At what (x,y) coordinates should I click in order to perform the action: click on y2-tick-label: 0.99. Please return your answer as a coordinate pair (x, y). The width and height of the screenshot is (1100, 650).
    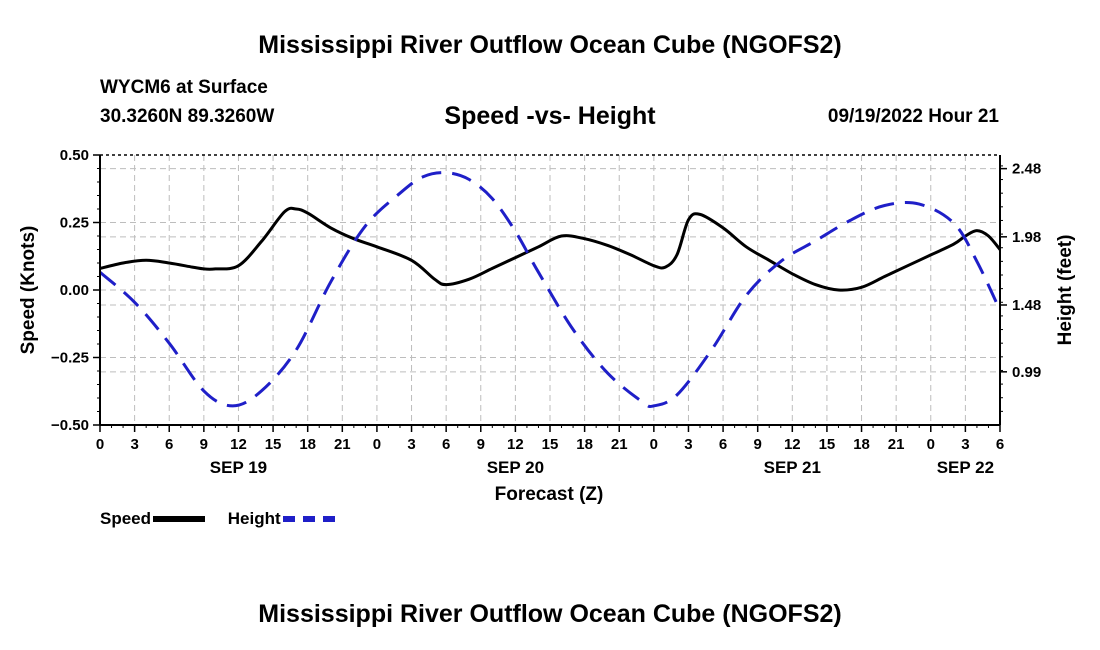
    Looking at the image, I should click on (1026, 372).